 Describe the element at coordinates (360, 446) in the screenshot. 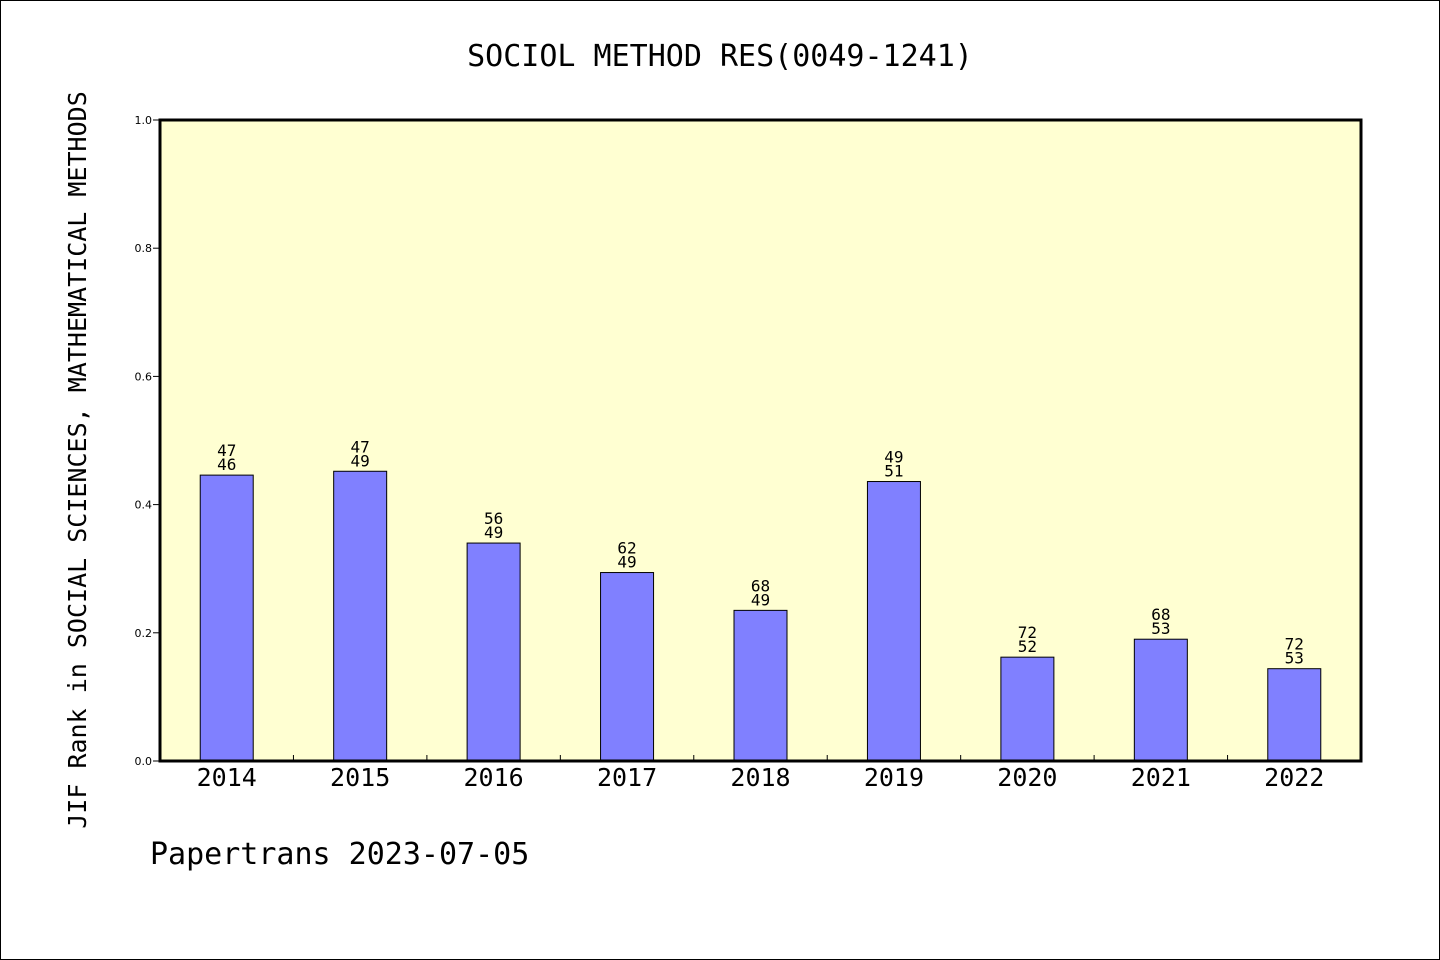

I see `bar-label-top-2015: 47` at that location.